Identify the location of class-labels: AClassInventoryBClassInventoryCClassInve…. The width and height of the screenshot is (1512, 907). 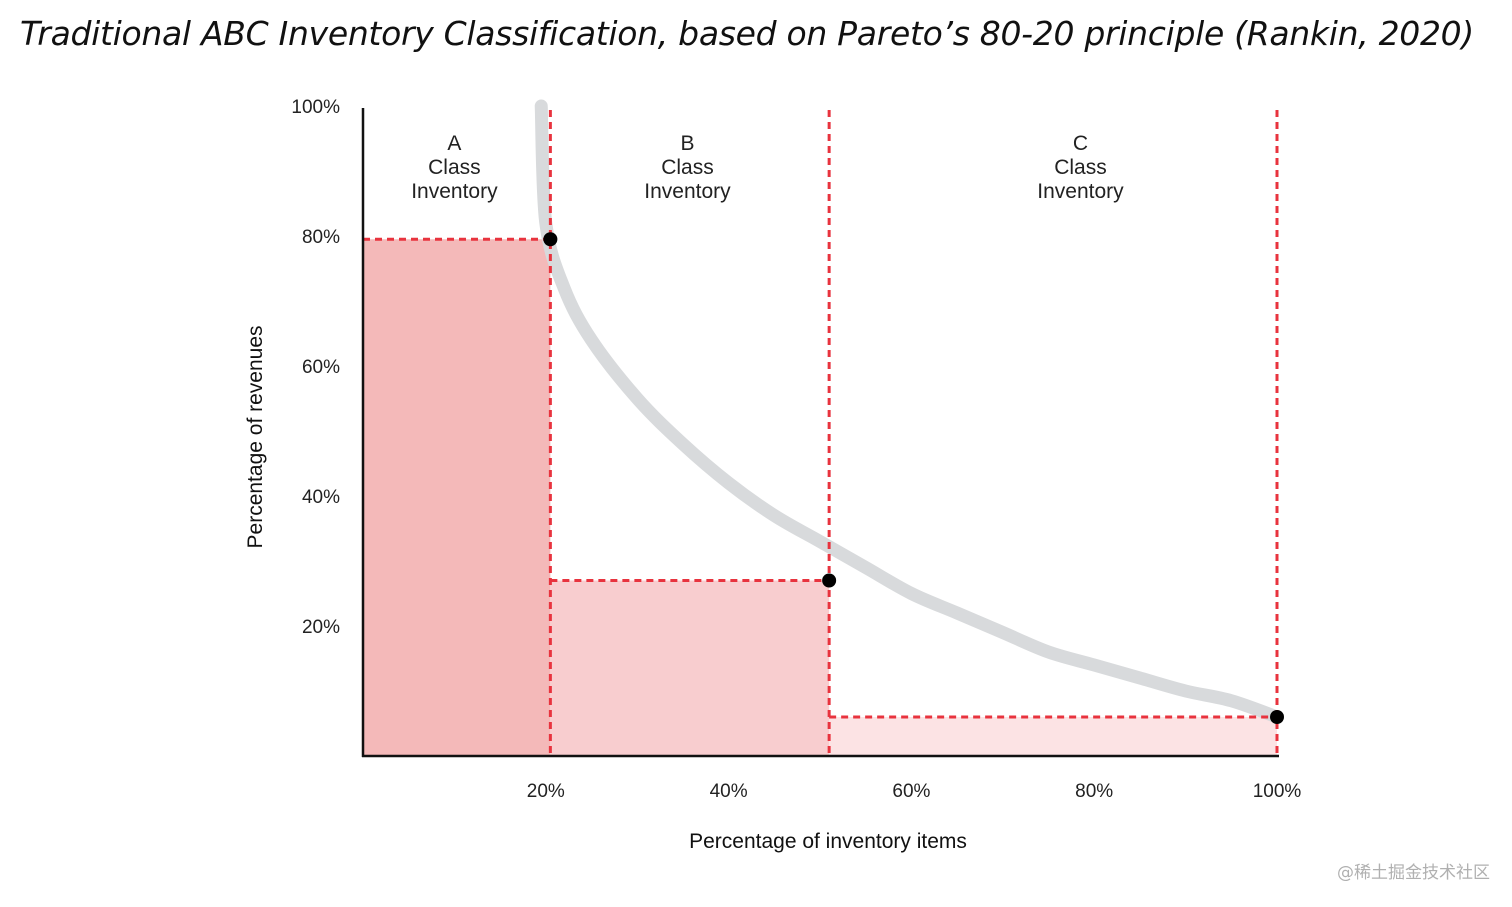
(767, 167).